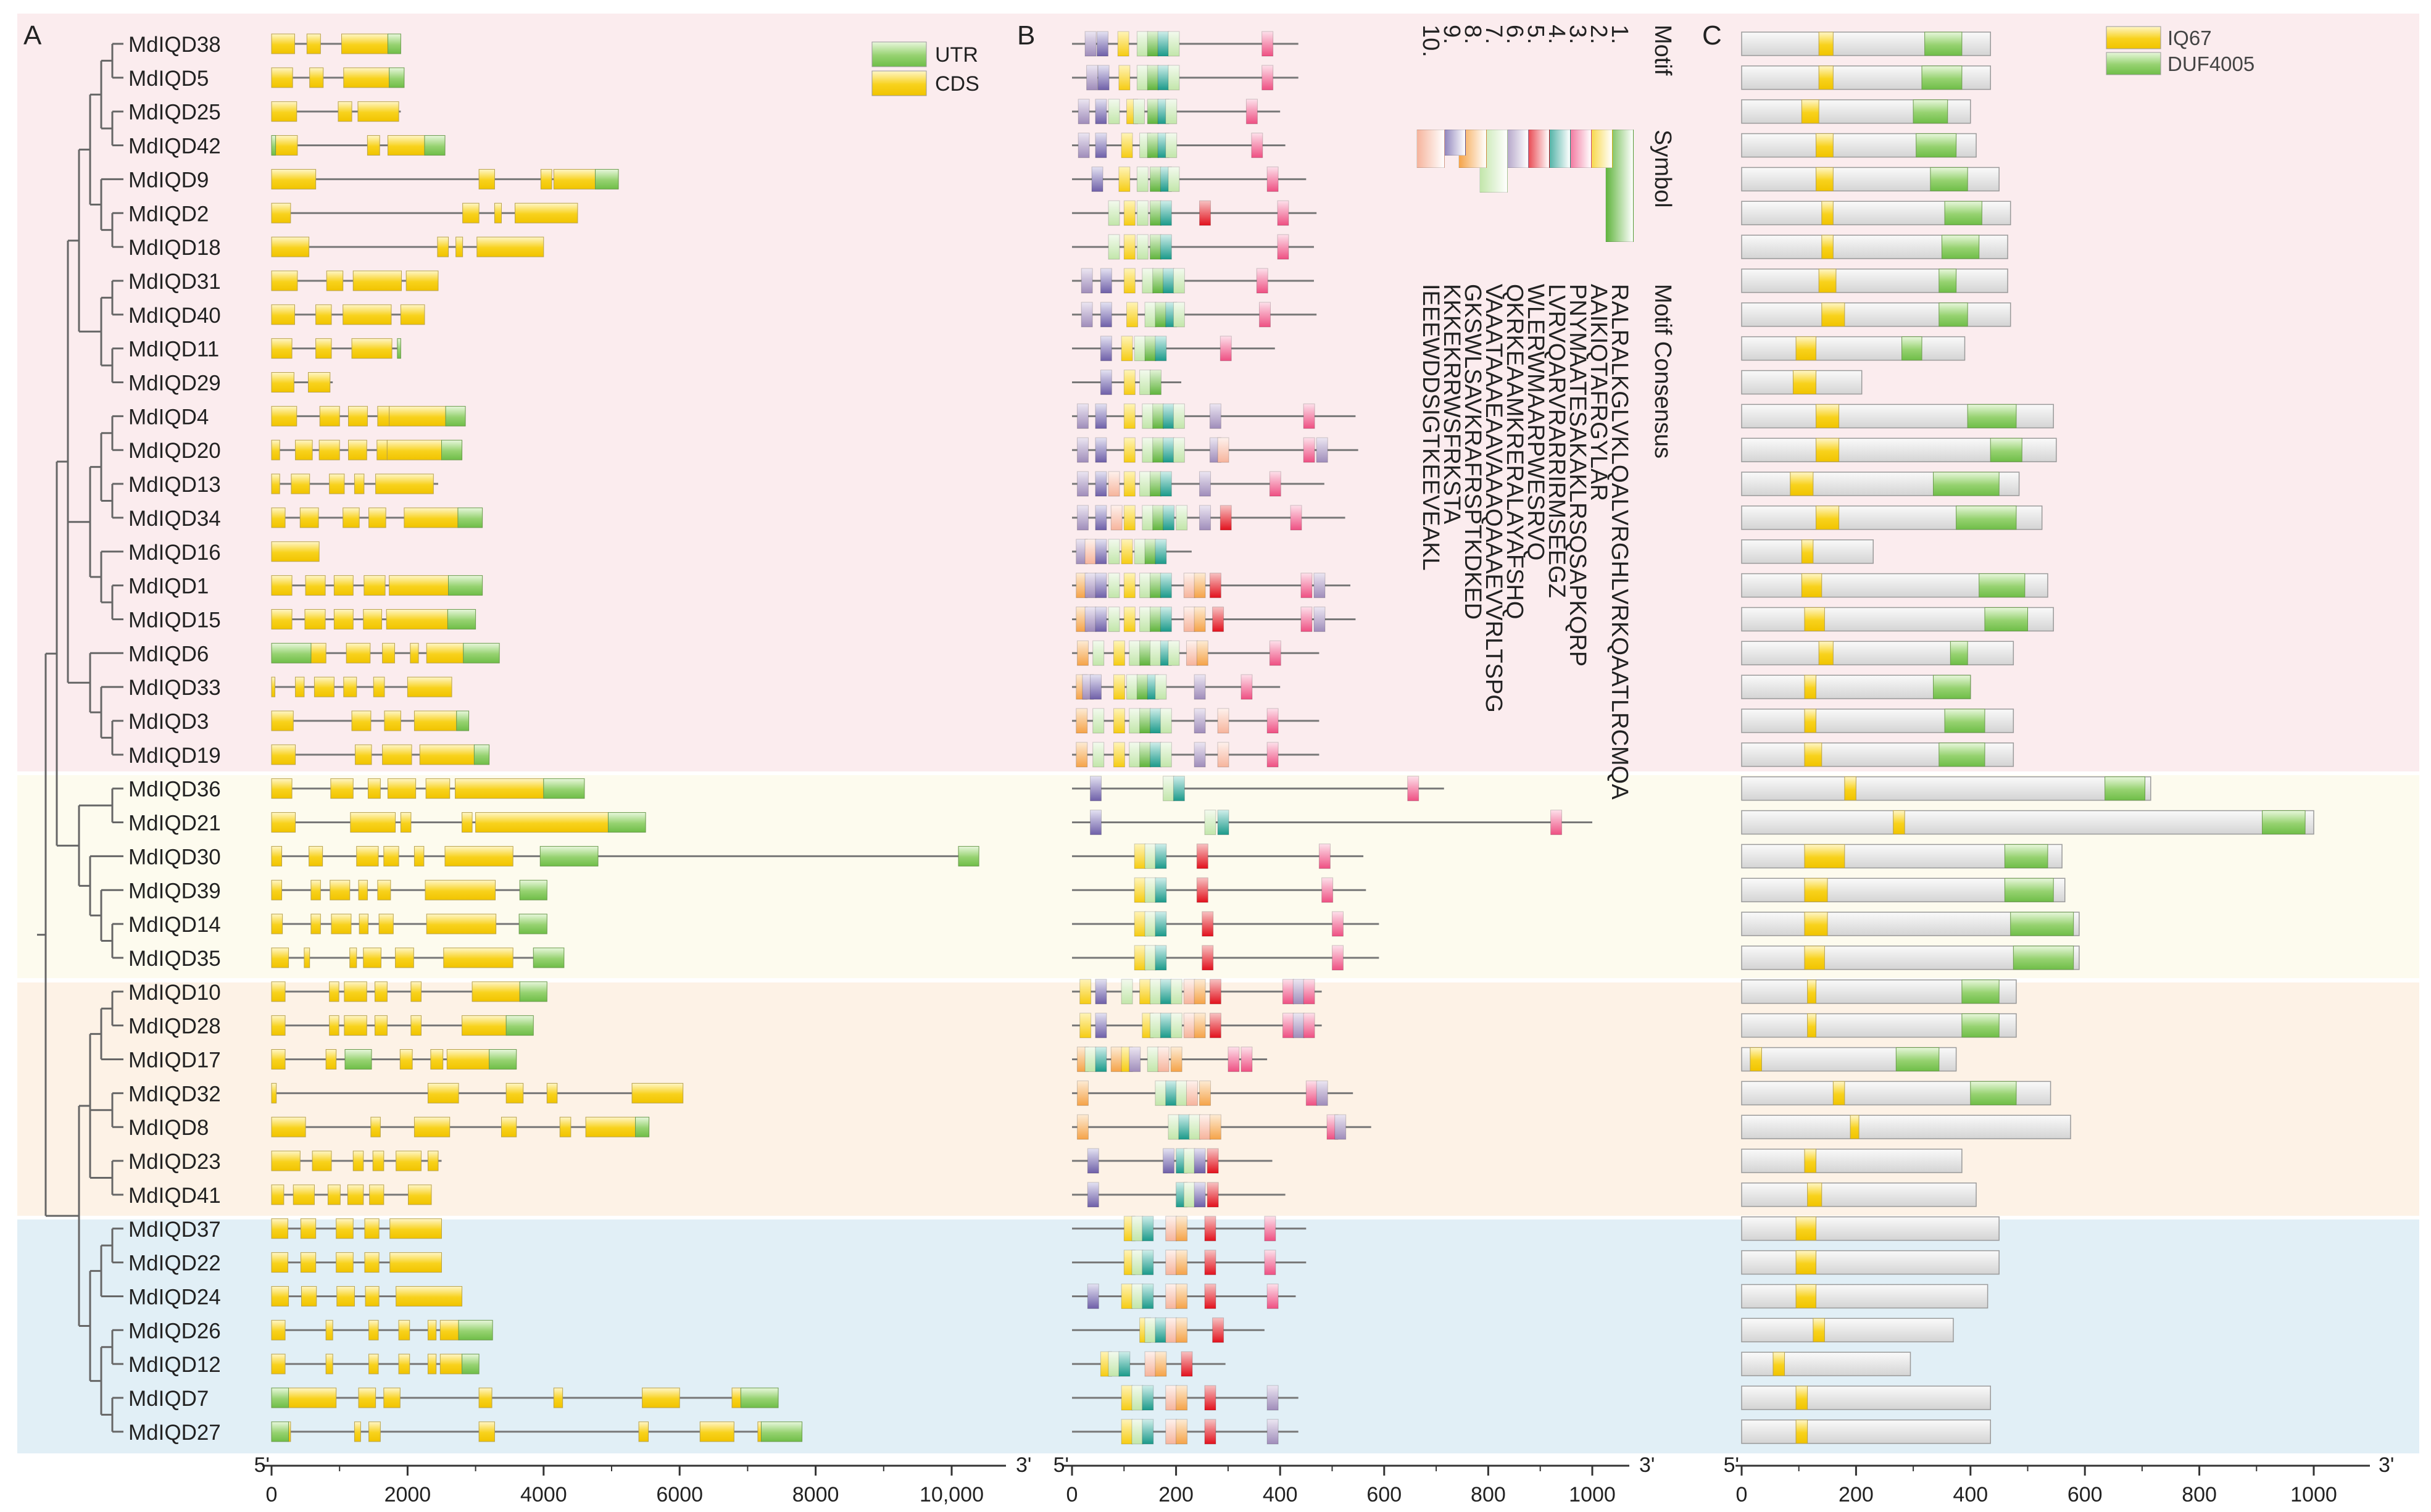 The image size is (2431, 1512). What do you see at coordinates (174, 316) in the screenshot?
I see `gene-label: MdIQD40` at bounding box center [174, 316].